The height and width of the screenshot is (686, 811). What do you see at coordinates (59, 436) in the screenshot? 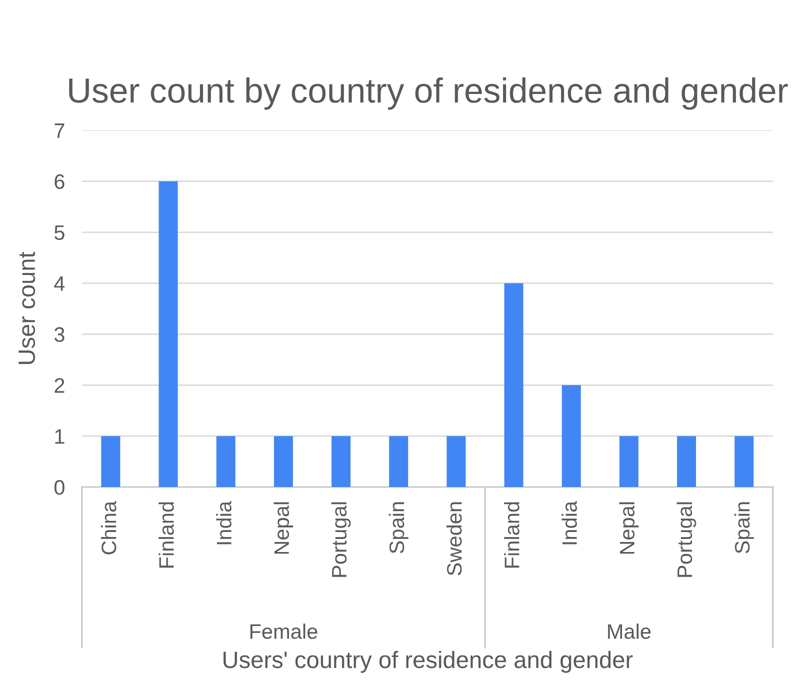
I see `y-tick-label: 1` at bounding box center [59, 436].